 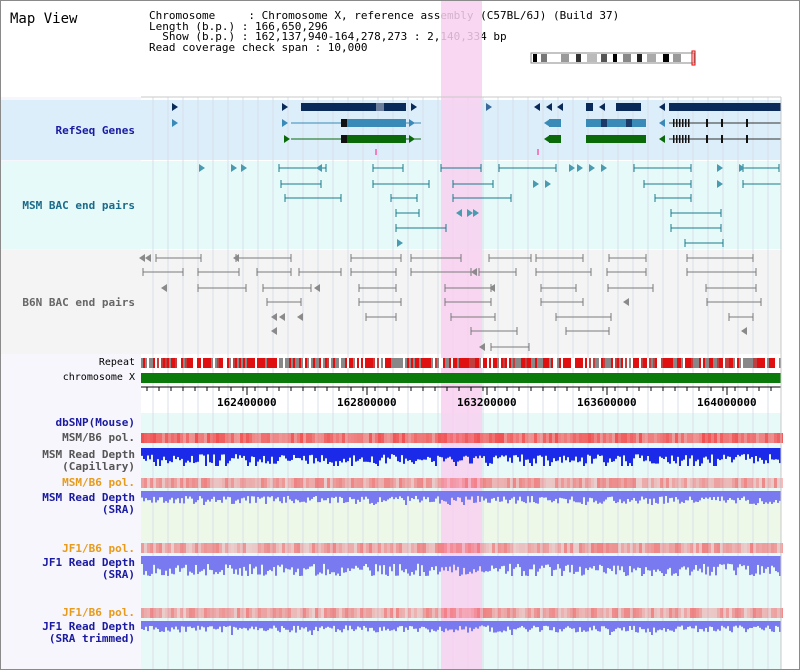 I want to click on track-label-msm-pol-1: MSM/B6 pol., so click(x=98, y=437).